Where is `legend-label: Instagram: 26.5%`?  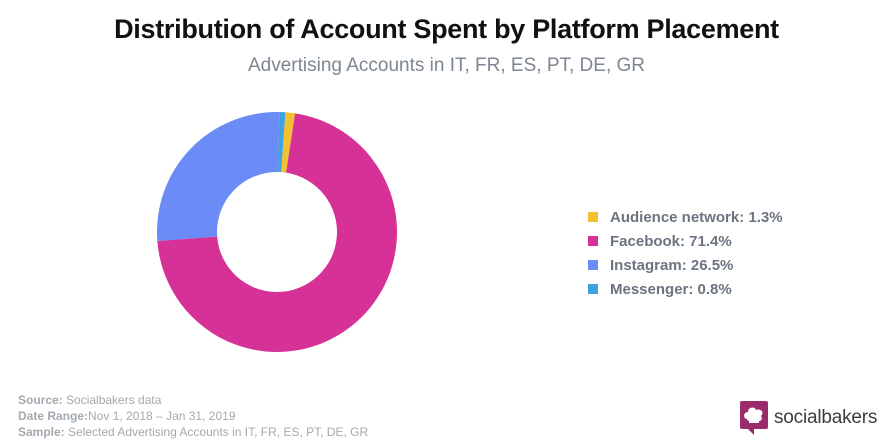 legend-label: Instagram: 26.5% is located at coordinates (672, 265).